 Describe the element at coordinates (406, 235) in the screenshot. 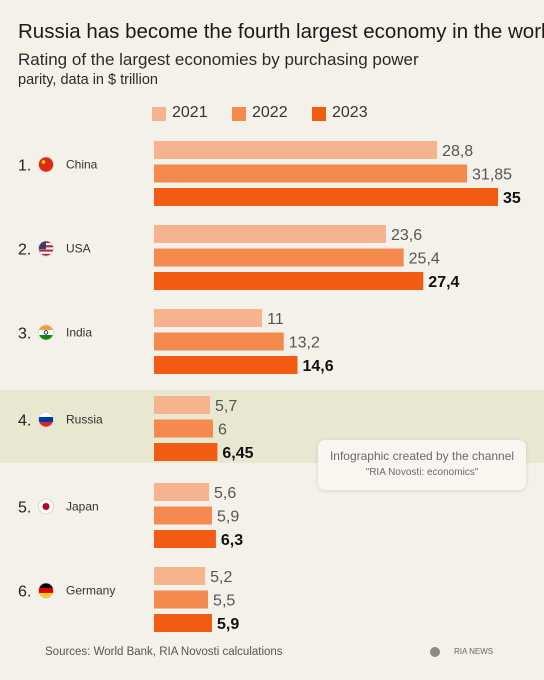

I see `value-label-usa-2021: 23,6` at that location.